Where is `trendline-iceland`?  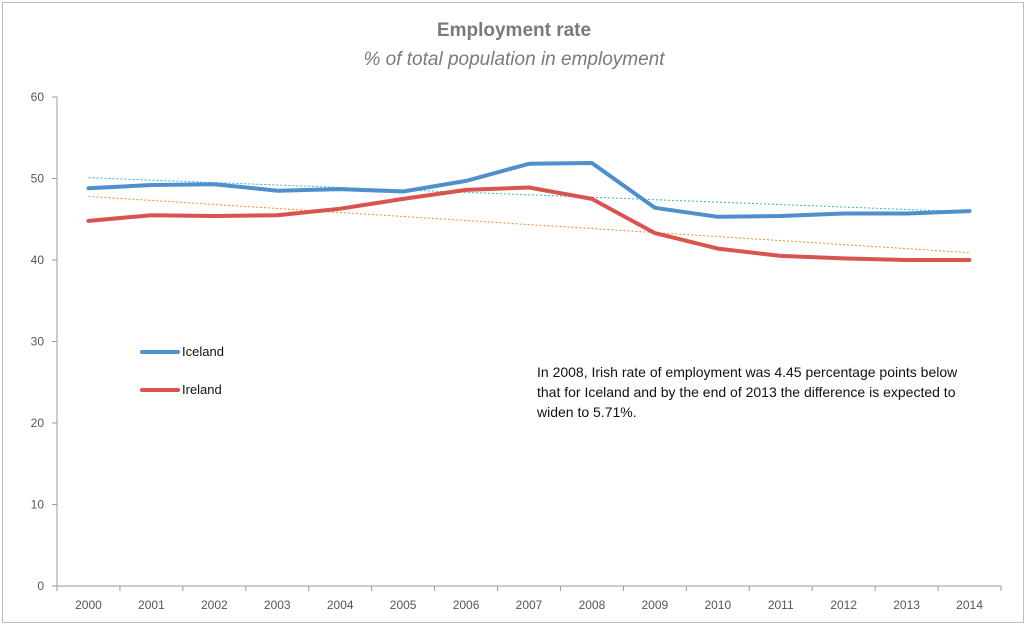 trendline-iceland is located at coordinates (529, 195).